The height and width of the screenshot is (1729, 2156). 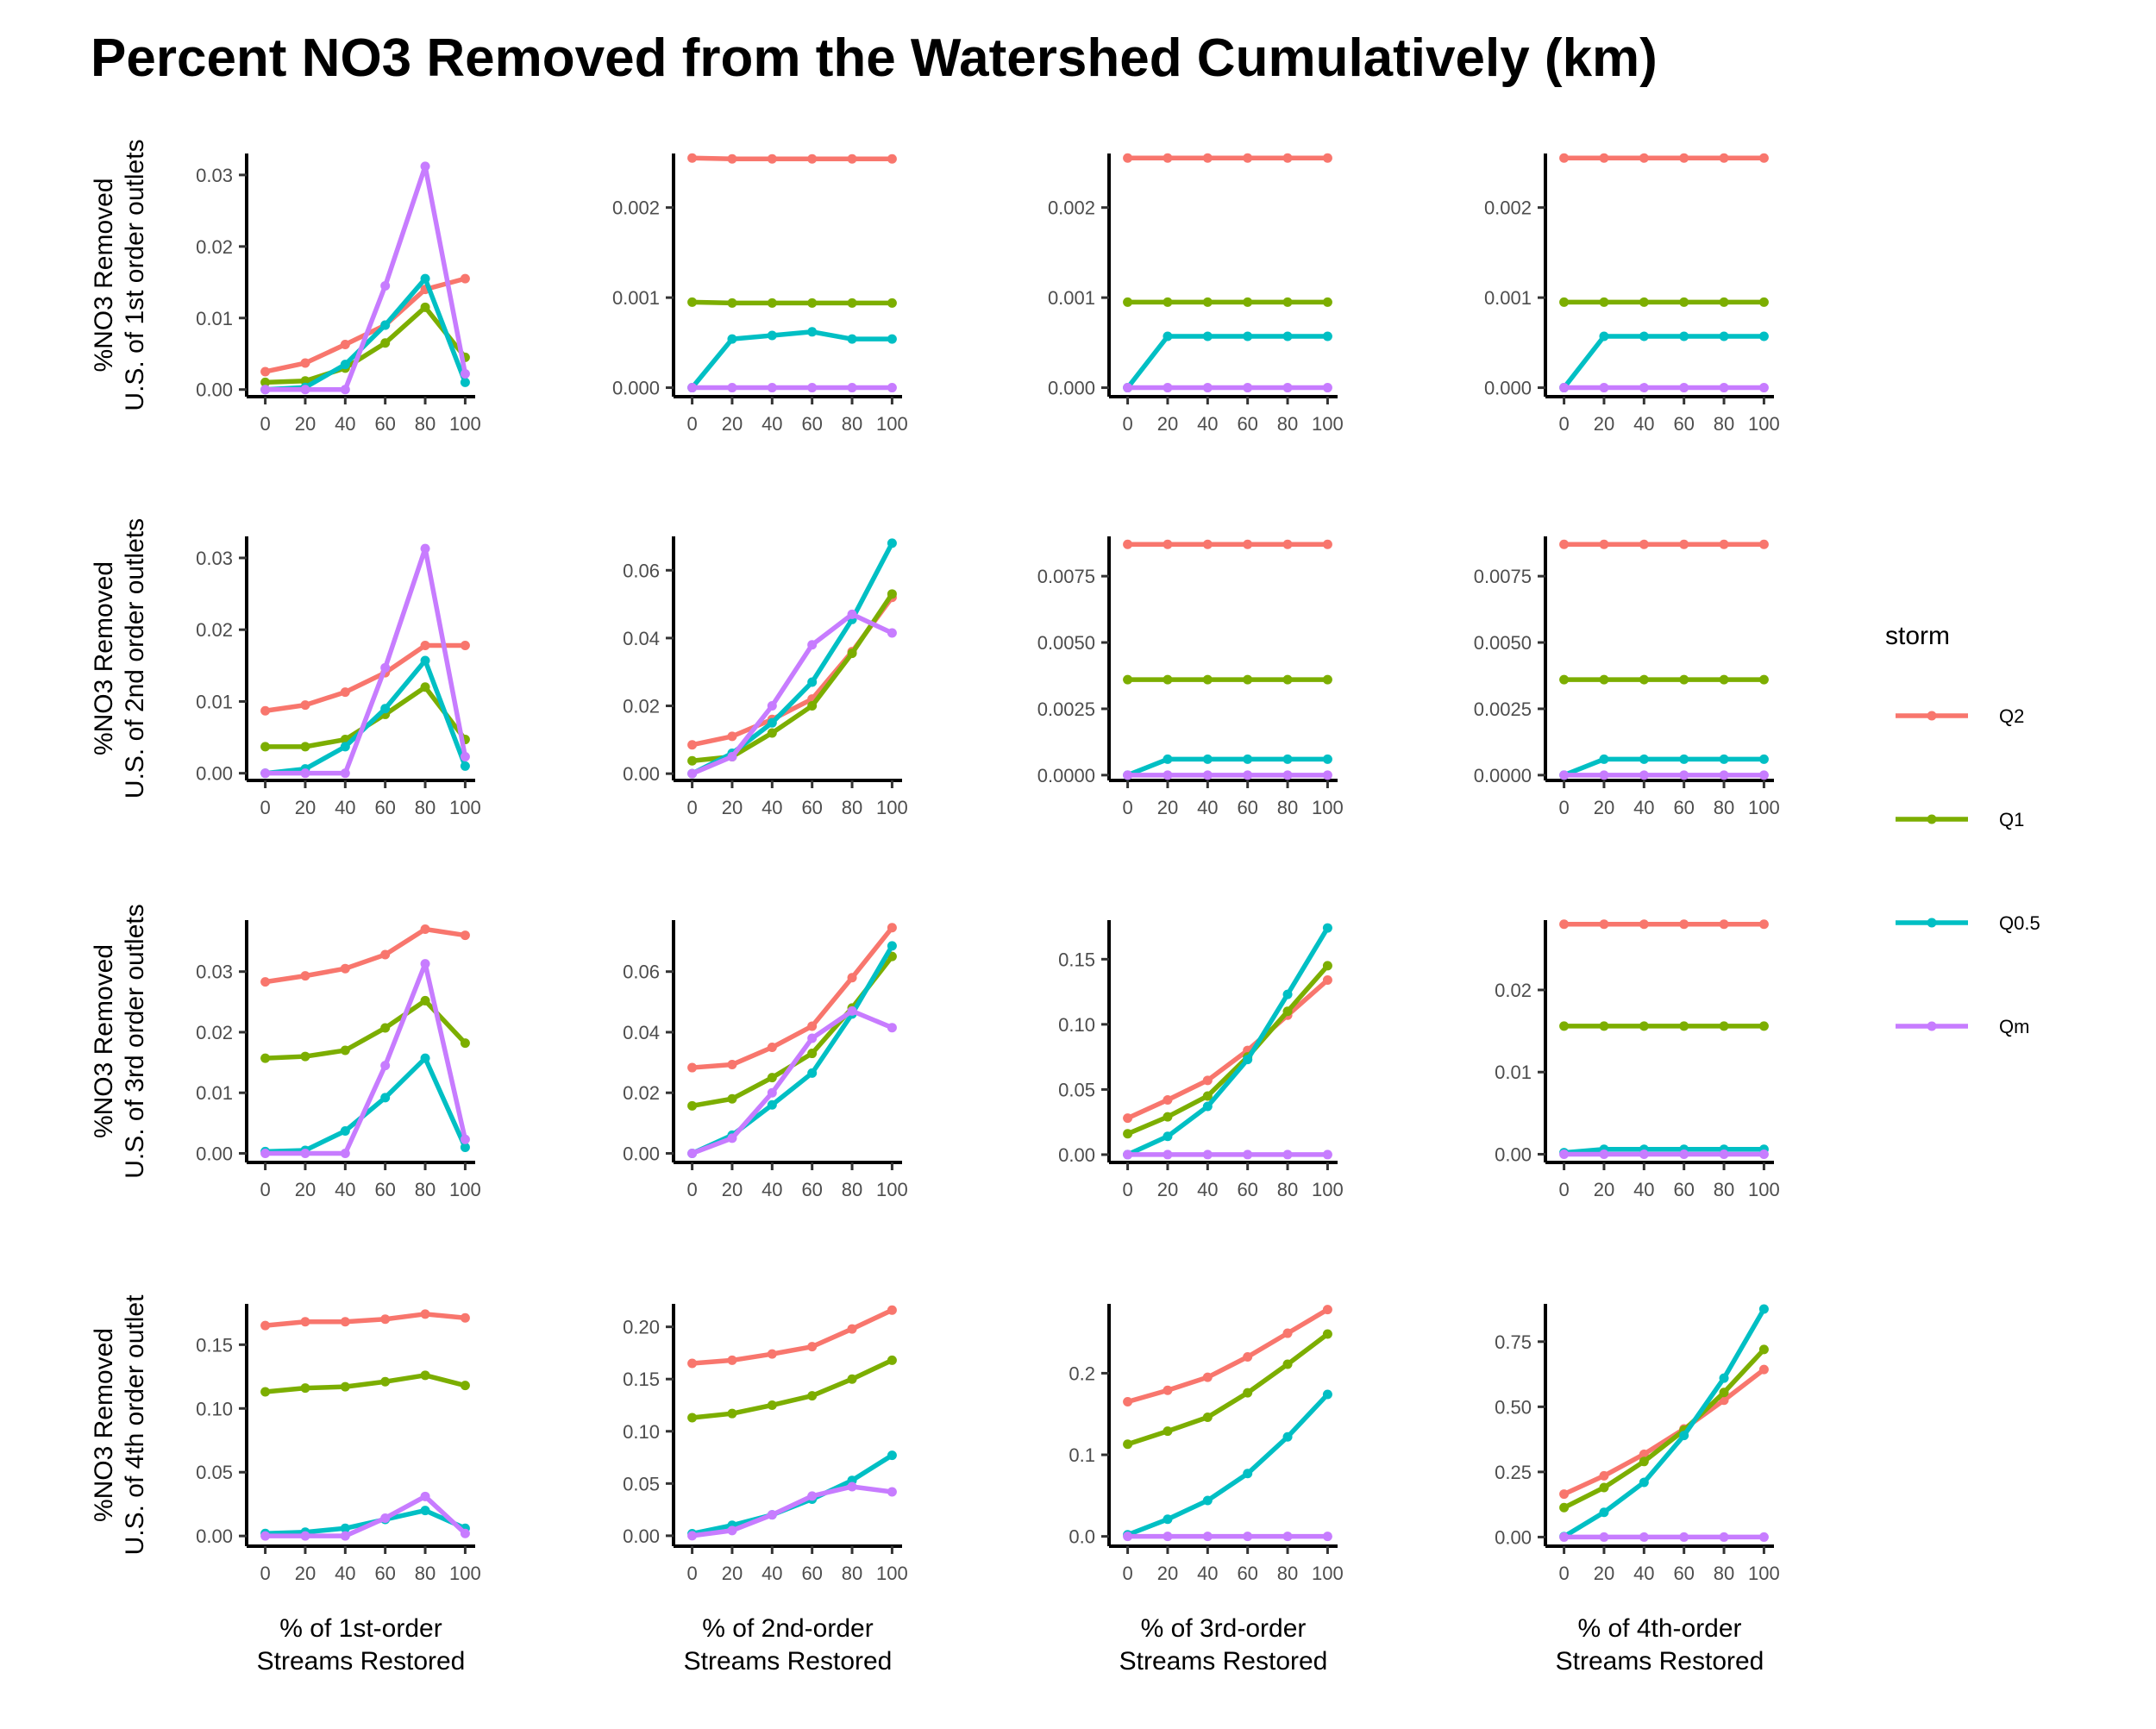 I want to click on y-tick-label: 0.03, so click(x=214, y=559).